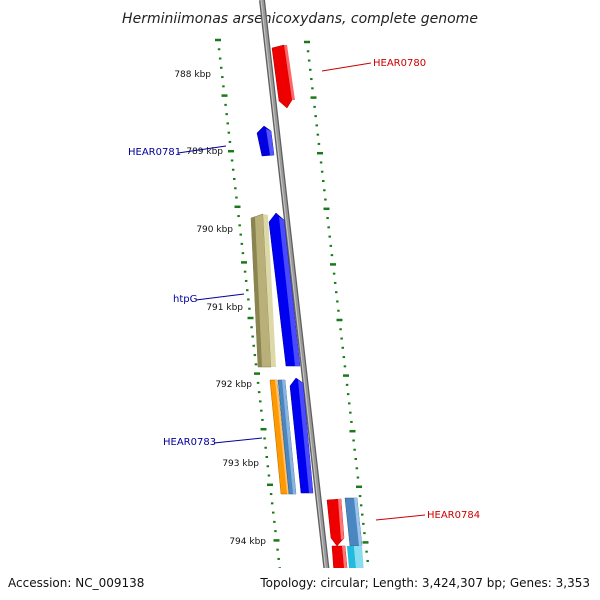 The width and height of the screenshot is (600, 600). I want to click on accession-text: Accession: NC_009138, so click(76, 583).